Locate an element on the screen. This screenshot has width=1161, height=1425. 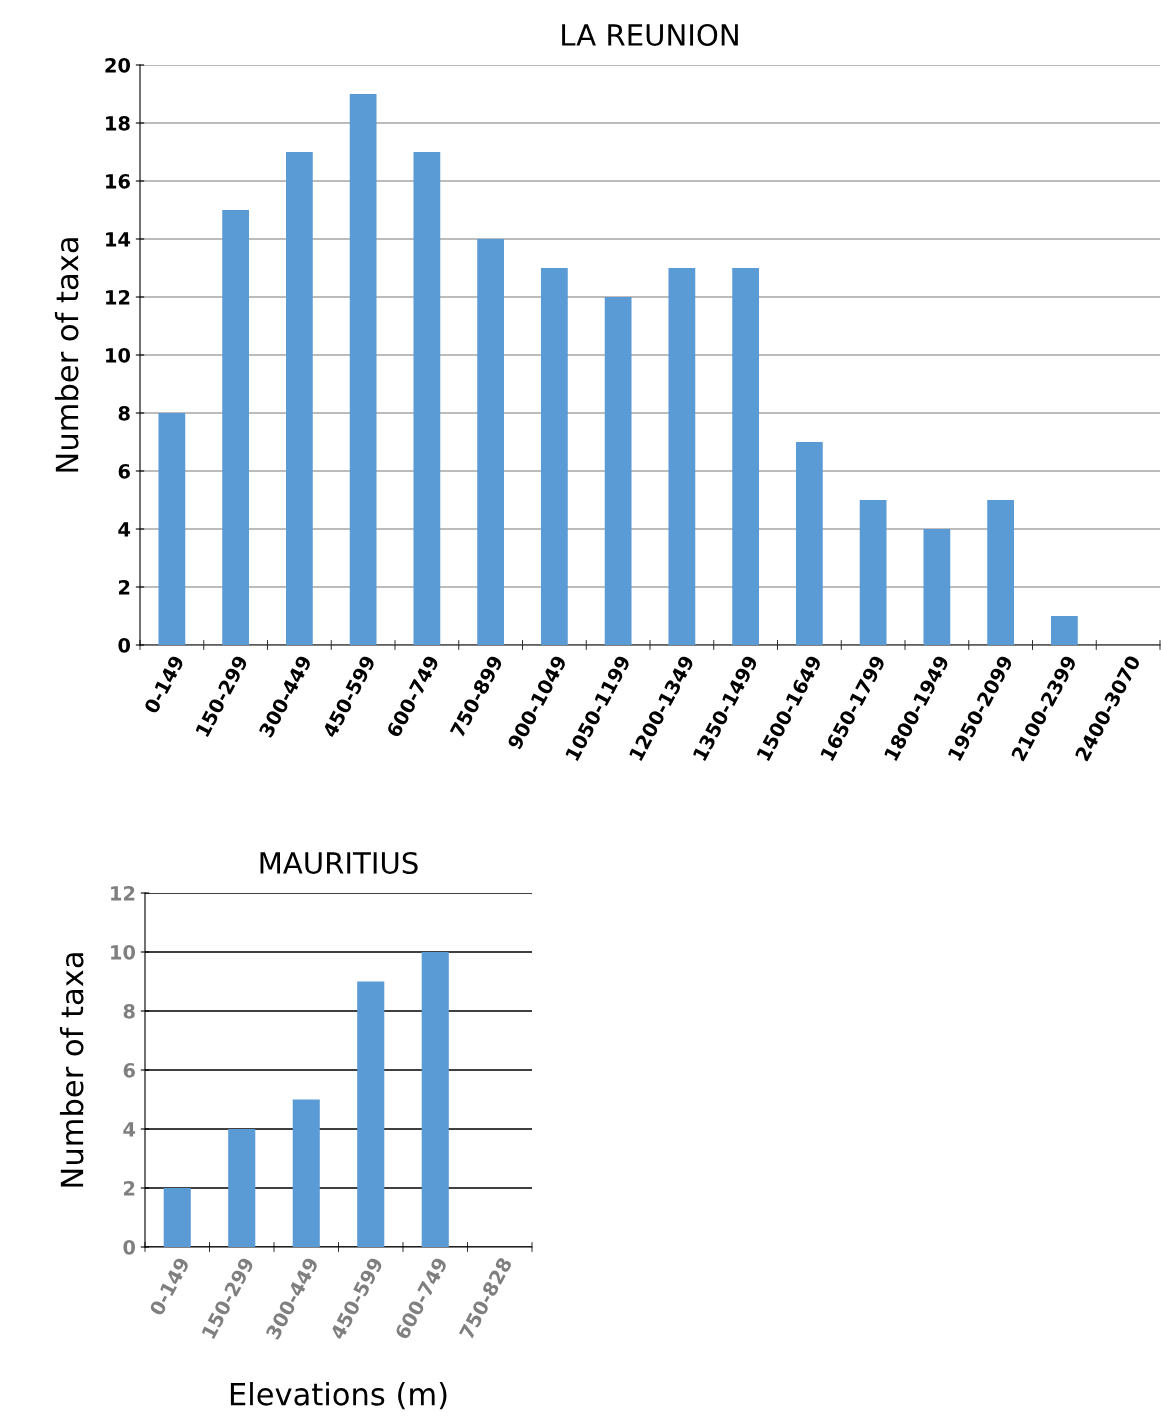
chart-title: MAURITIUS is located at coordinates (339, 862).